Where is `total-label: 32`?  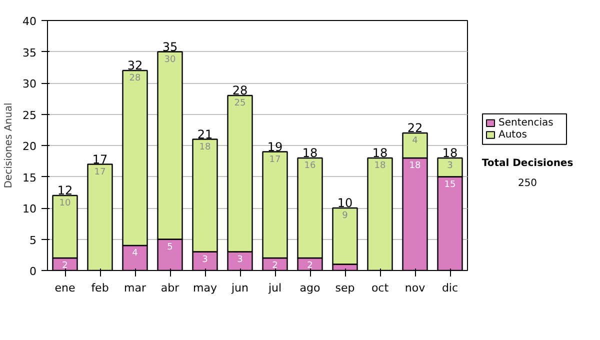 total-label: 32 is located at coordinates (135, 65).